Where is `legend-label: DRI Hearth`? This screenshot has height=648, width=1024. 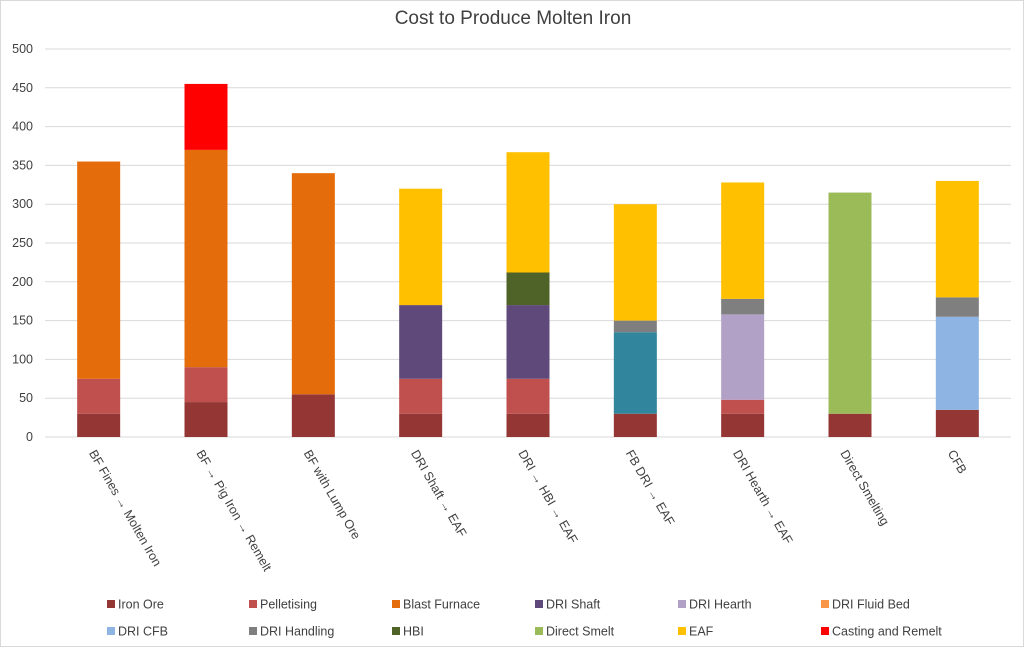 legend-label: DRI Hearth is located at coordinates (720, 605).